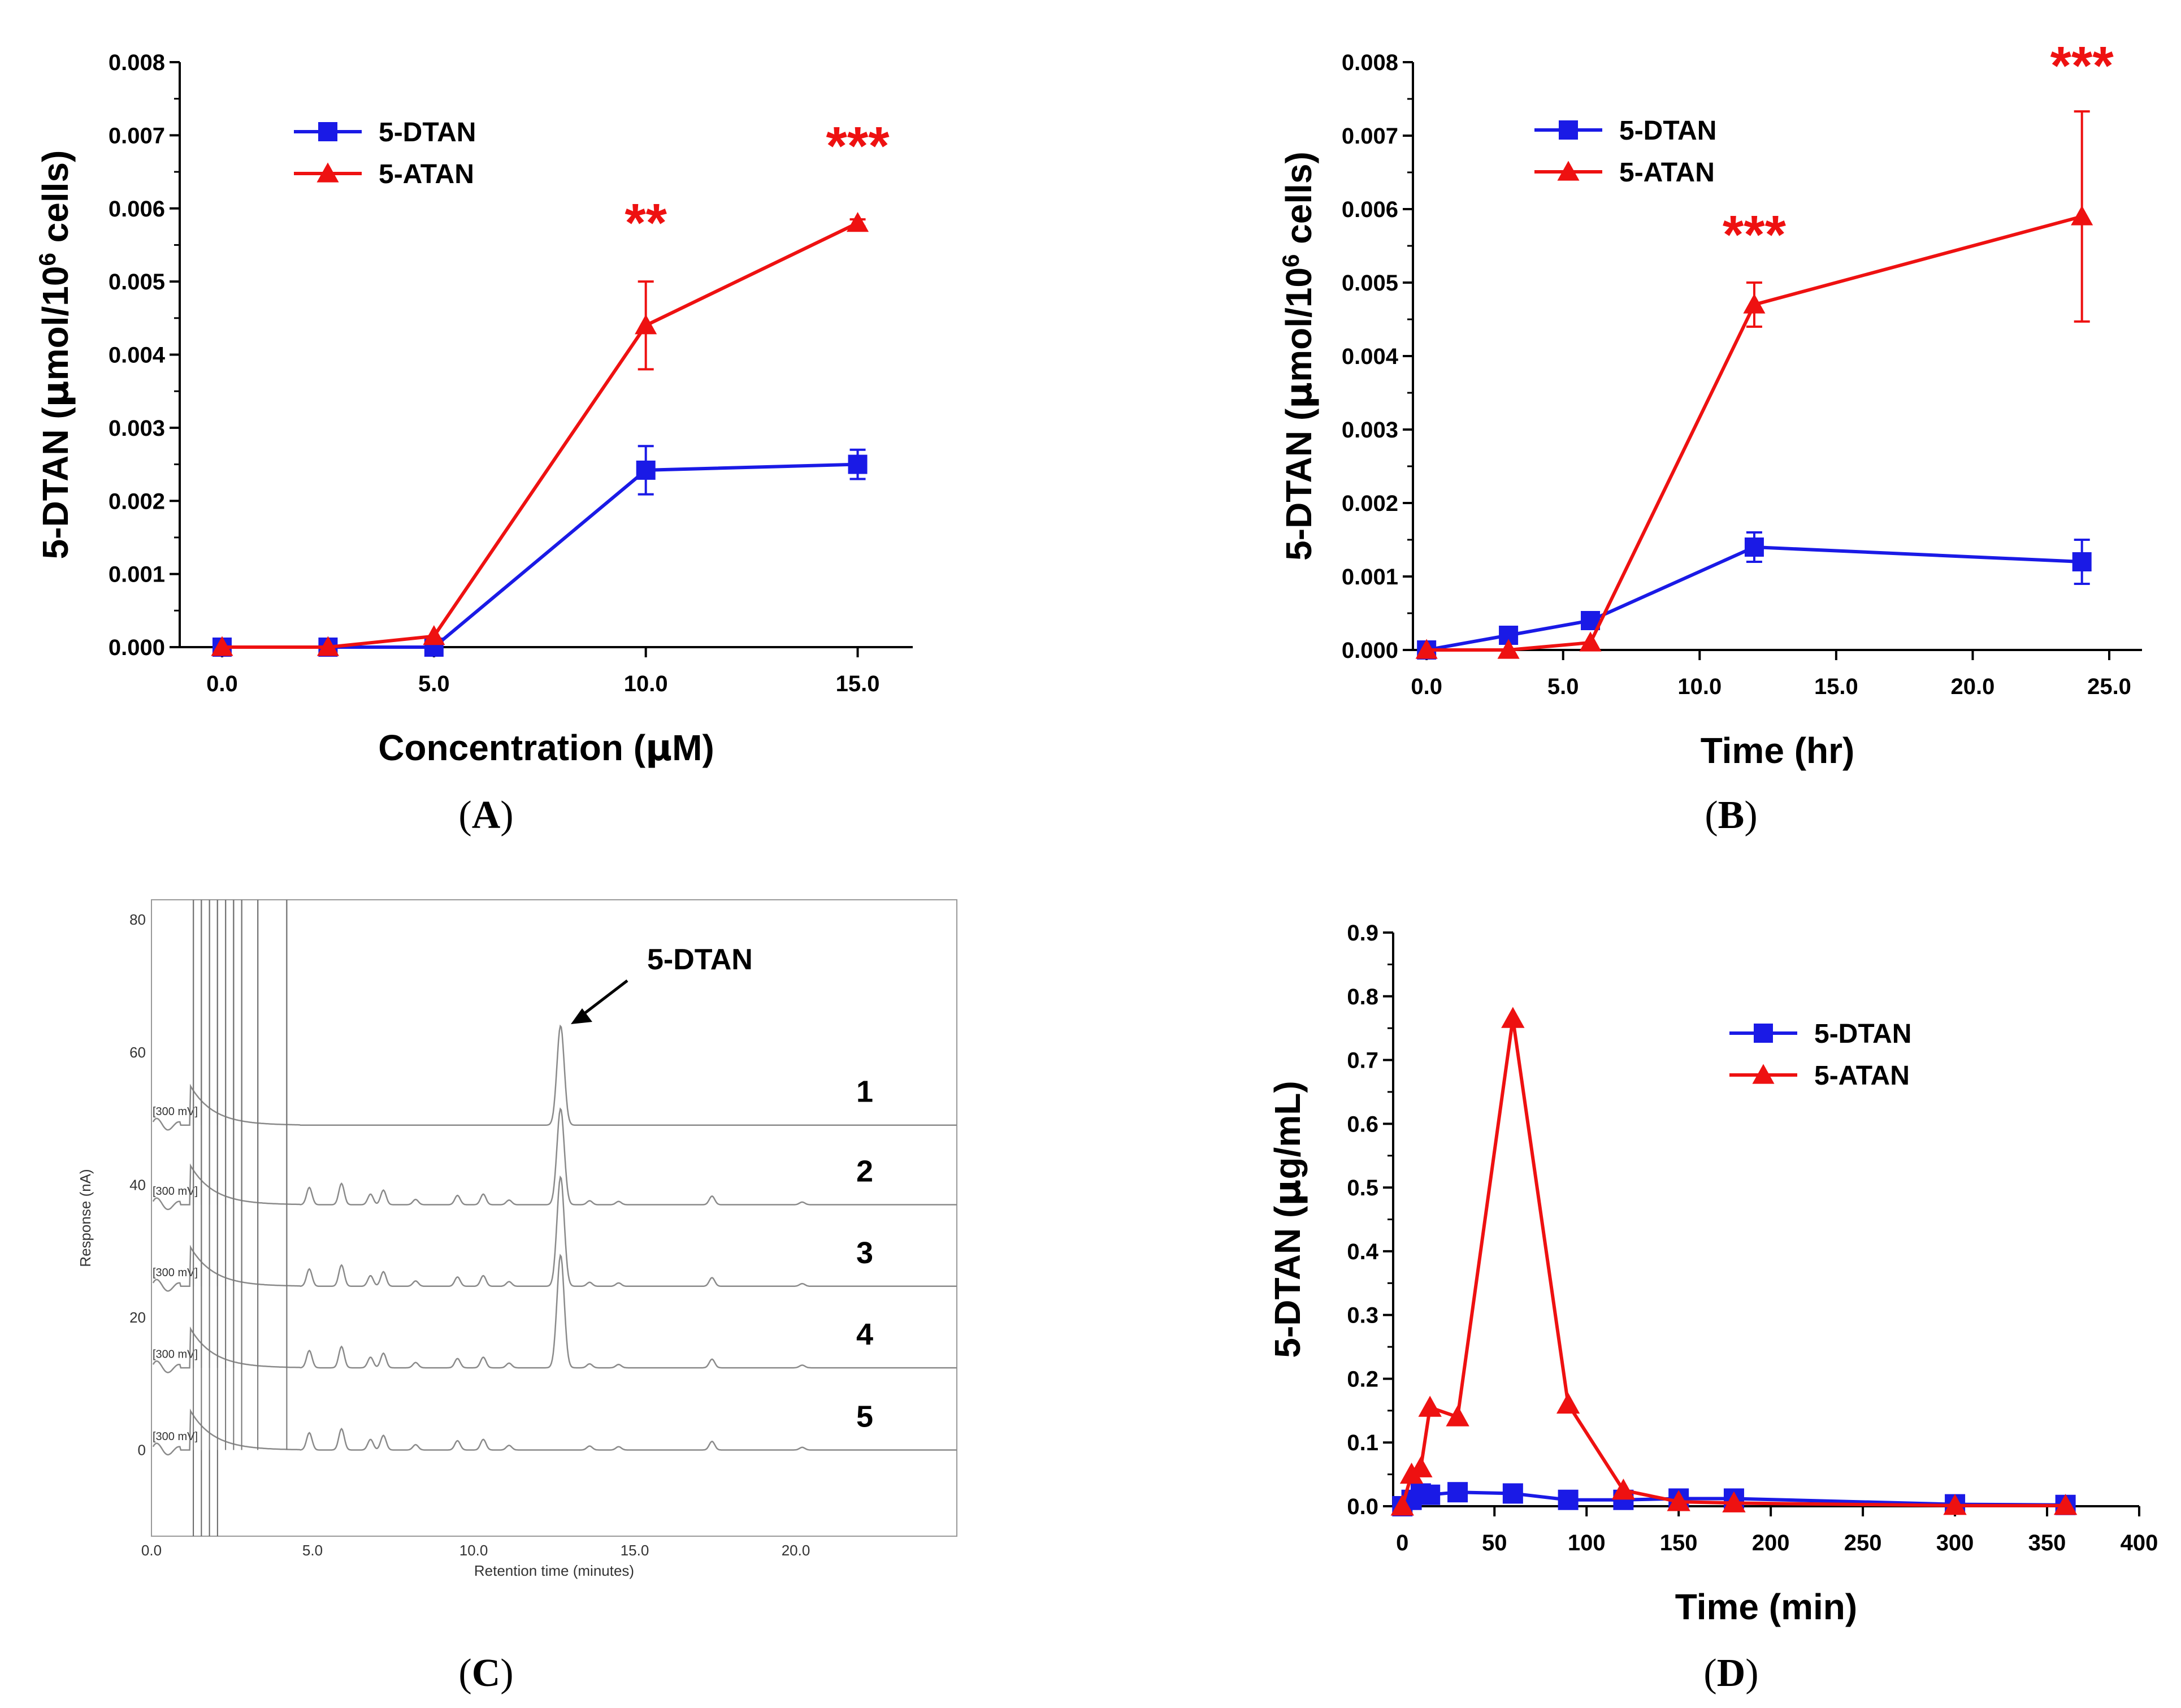 This screenshot has width=2181, height=1708. What do you see at coordinates (137, 1317) in the screenshot?
I see `y-tick-label: 20` at bounding box center [137, 1317].